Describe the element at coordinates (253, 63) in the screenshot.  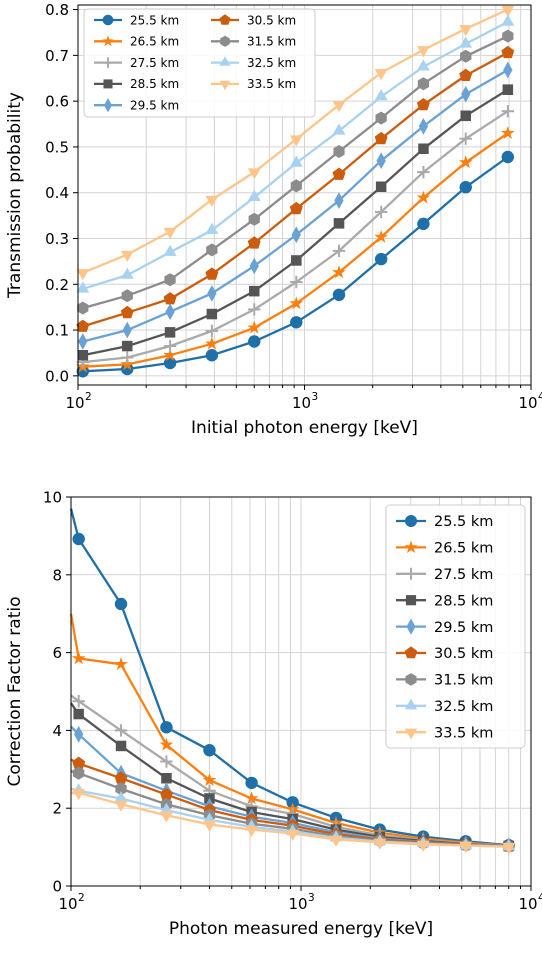
I see `legend-item: 32.5 km` at that location.